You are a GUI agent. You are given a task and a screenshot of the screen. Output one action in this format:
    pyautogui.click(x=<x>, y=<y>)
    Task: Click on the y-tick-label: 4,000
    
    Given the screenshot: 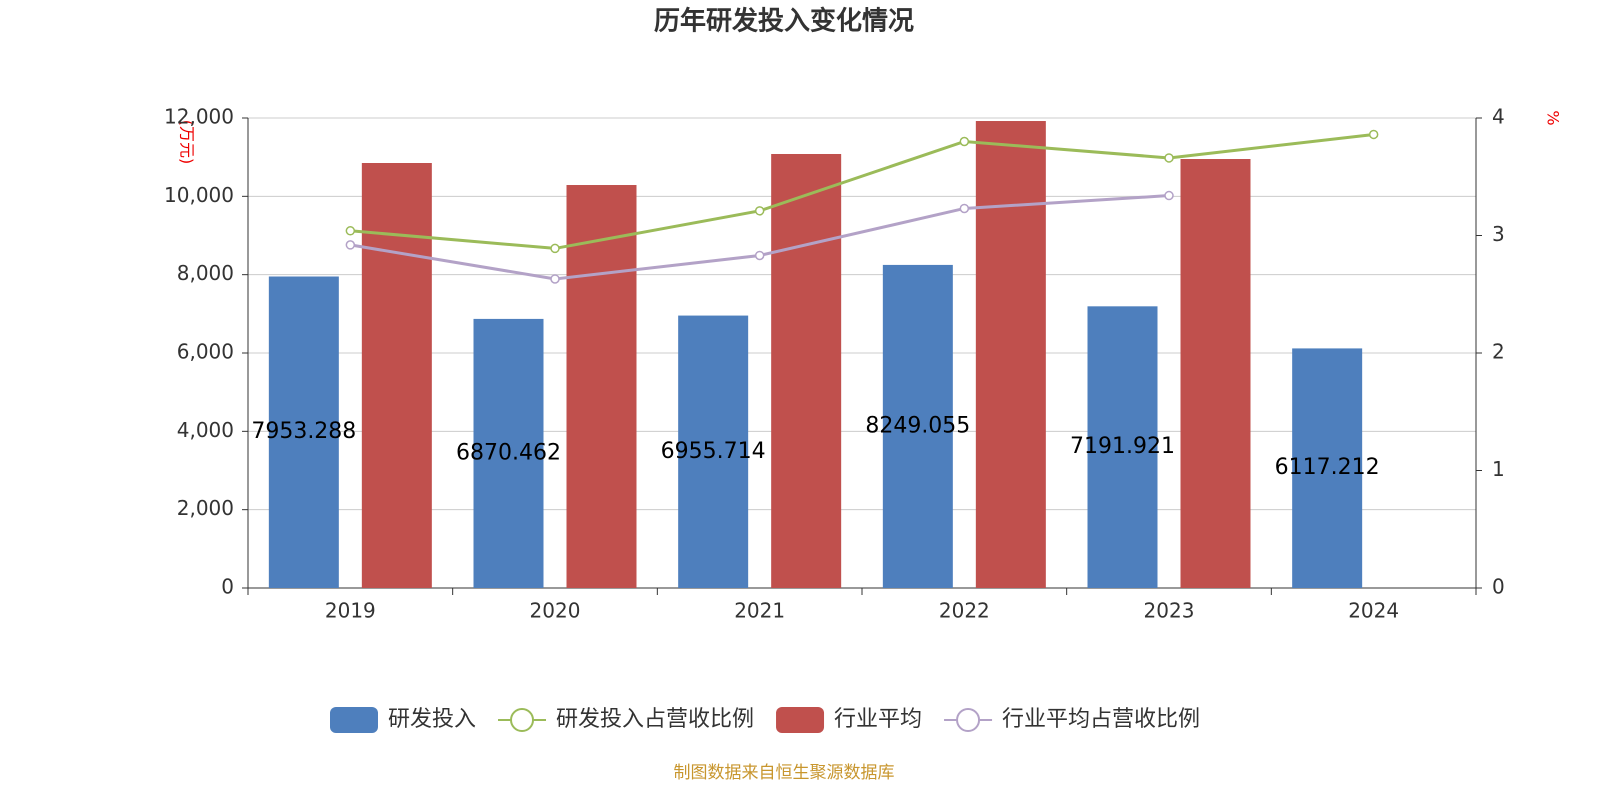 What is the action you would take?
    pyautogui.click(x=205, y=430)
    